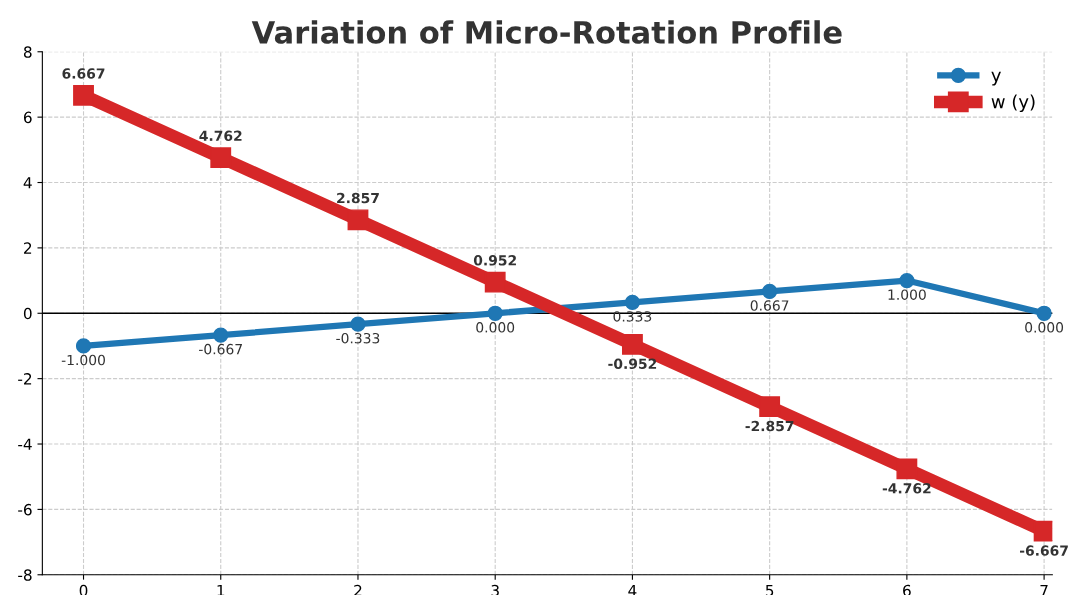 The height and width of the screenshot is (595, 1086). I want to click on y-tick-label: -8, so click(25, 575).